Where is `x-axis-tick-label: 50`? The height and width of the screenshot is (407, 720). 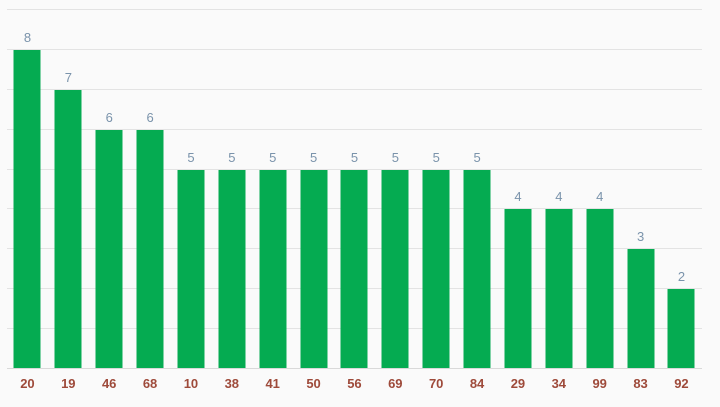 x-axis-tick-label: 50 is located at coordinates (313, 383).